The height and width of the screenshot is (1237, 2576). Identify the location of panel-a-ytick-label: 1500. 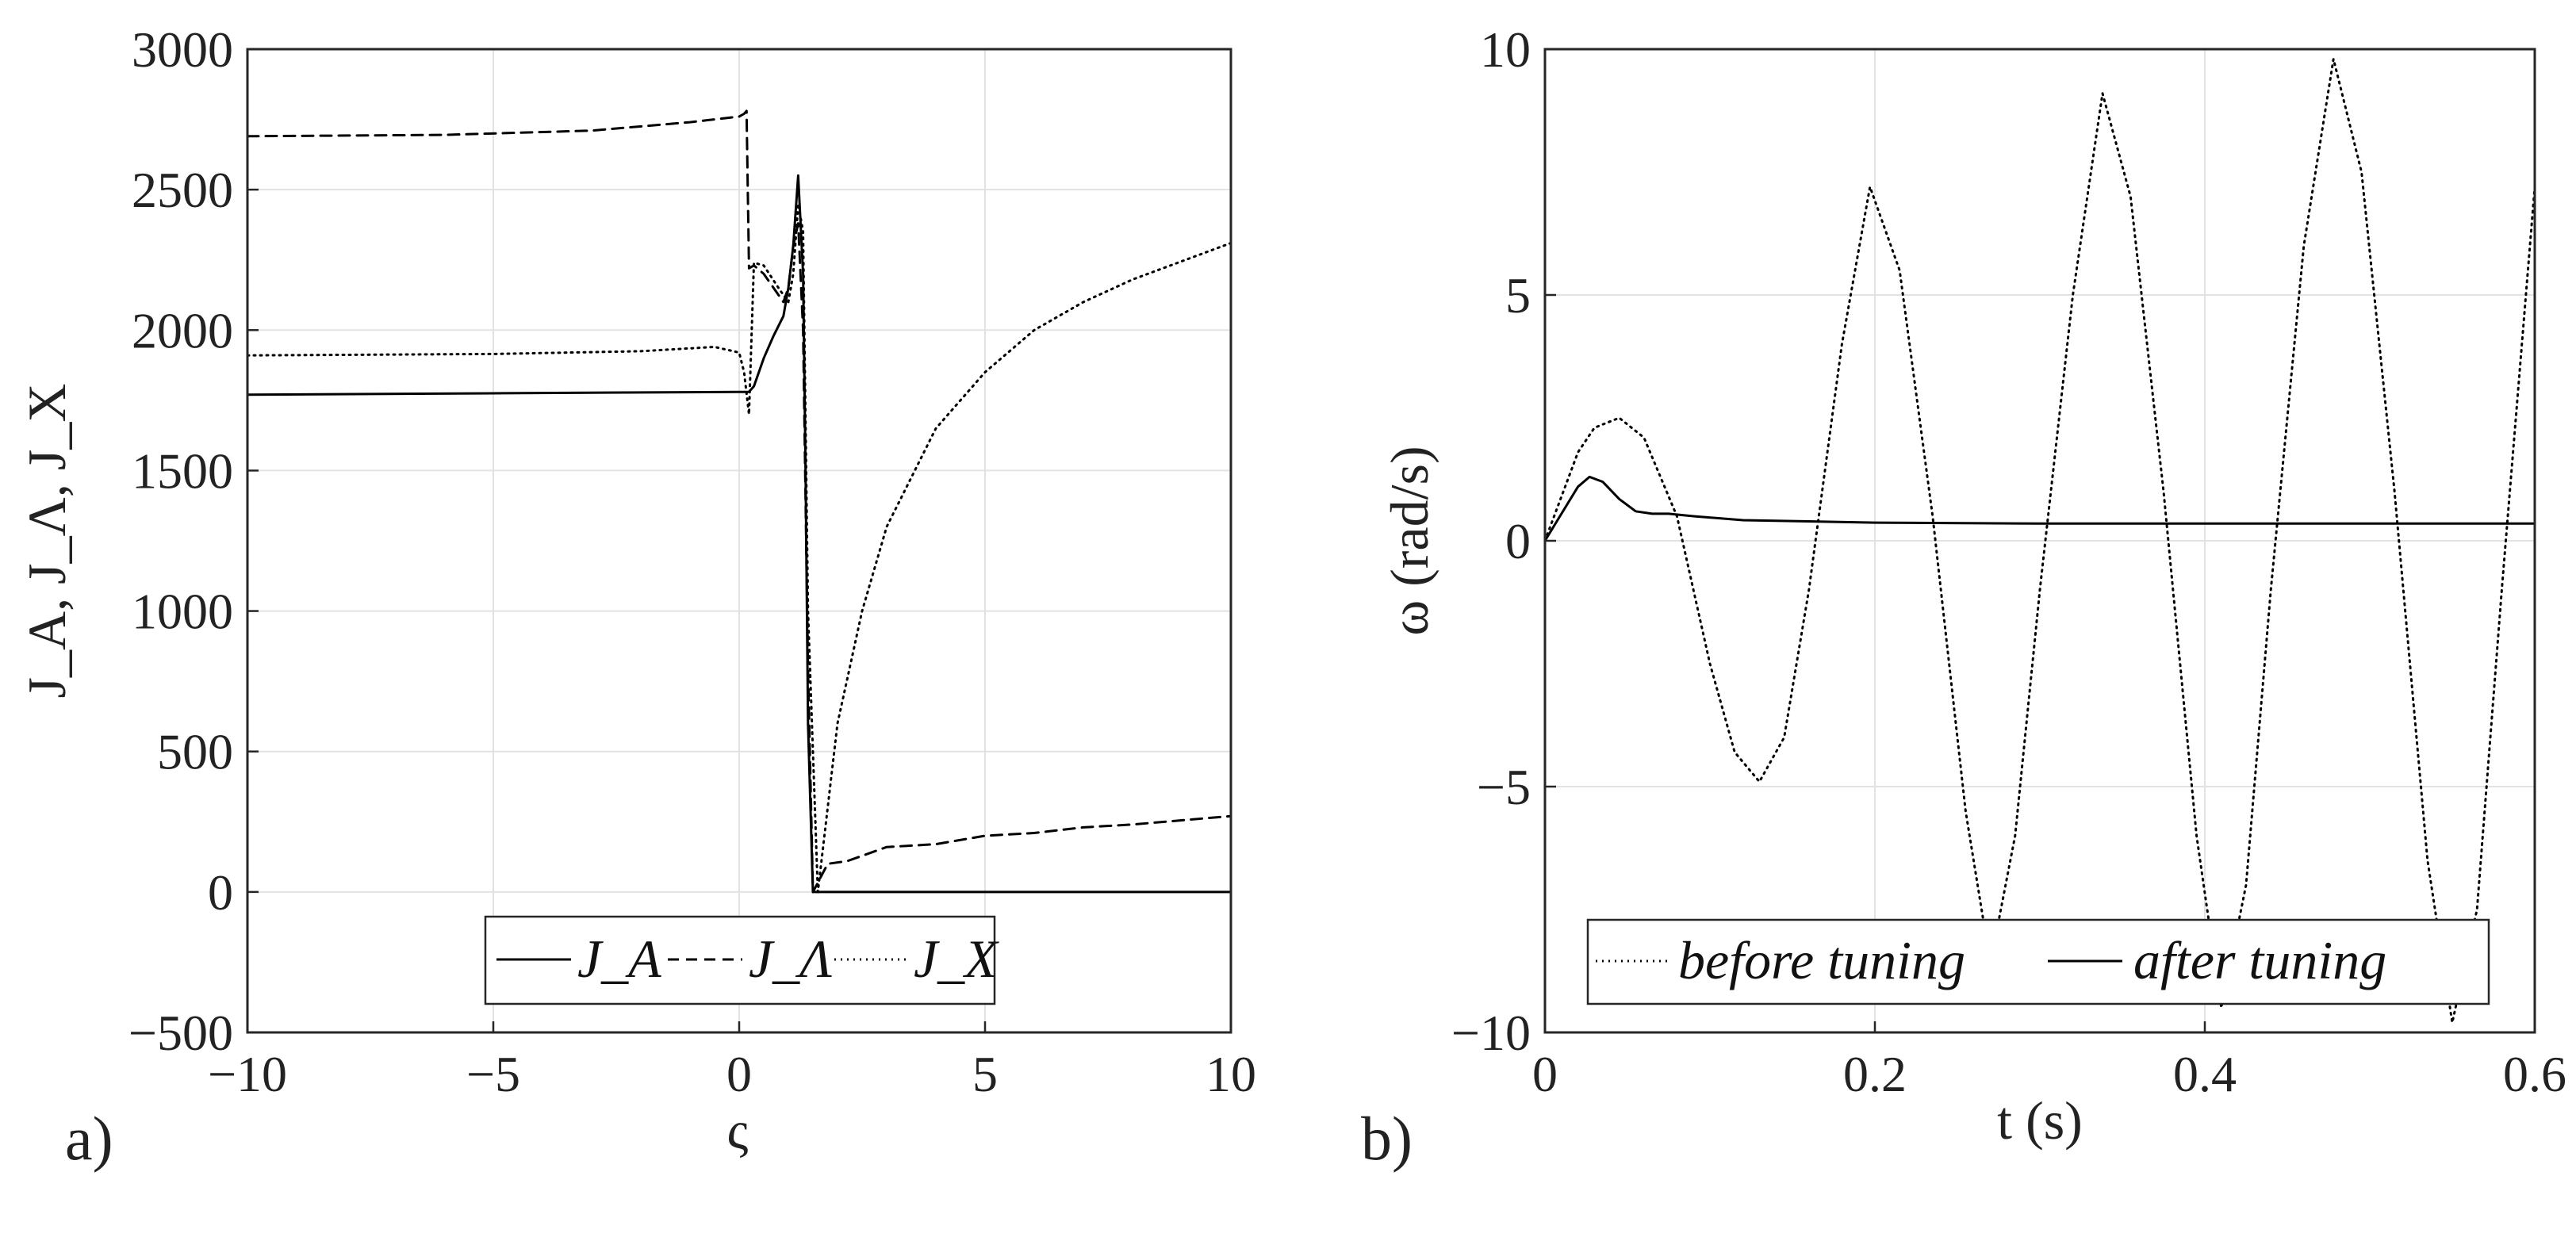
(183, 470).